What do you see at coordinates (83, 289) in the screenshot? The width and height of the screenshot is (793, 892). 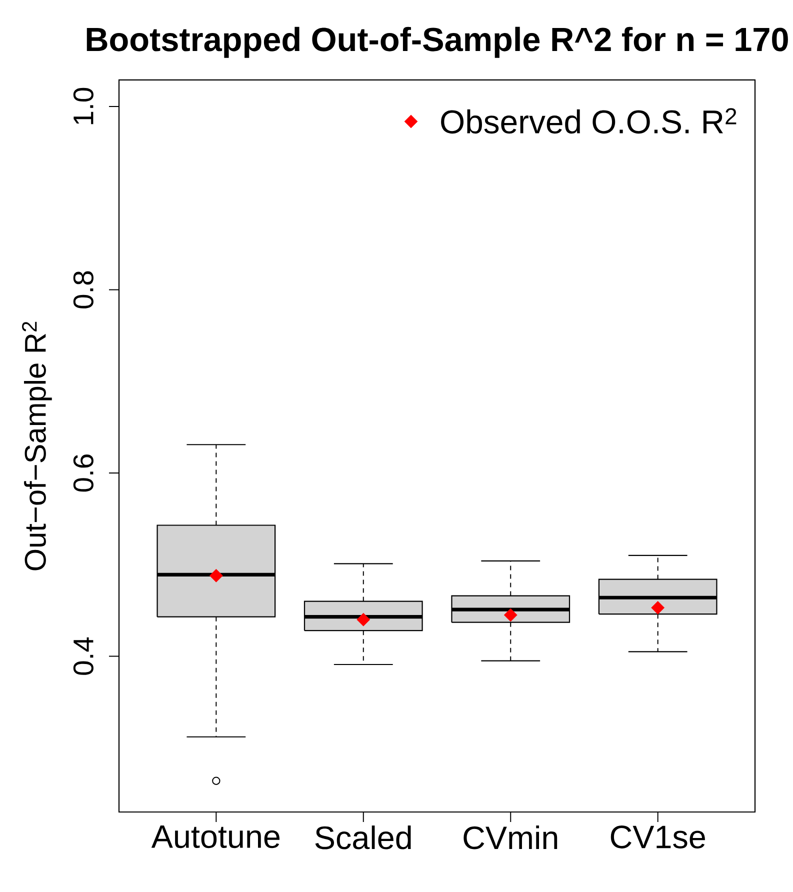 I see `y-tick-label: 0.8` at bounding box center [83, 289].